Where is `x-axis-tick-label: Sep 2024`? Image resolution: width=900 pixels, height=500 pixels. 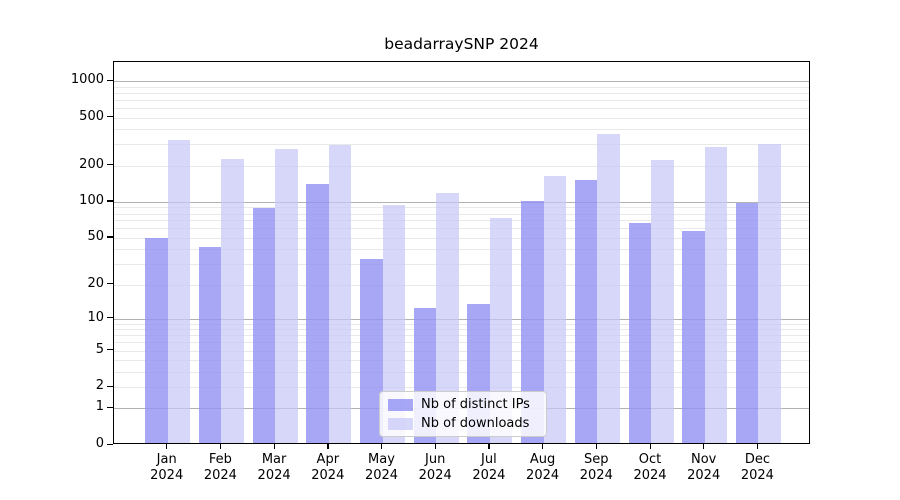
x-axis-tick-label: Sep 2024 is located at coordinates (596, 467).